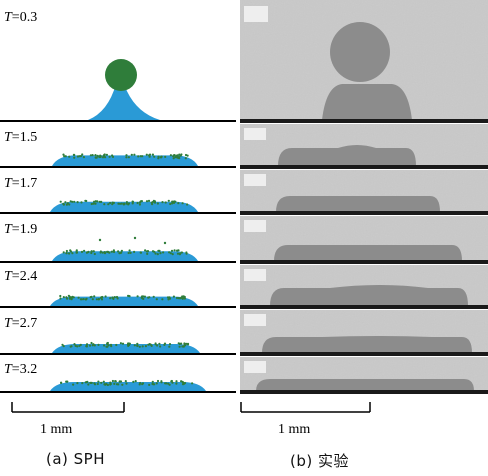 The height and width of the screenshot is (476, 488). I want to click on time-label: T=1.9, so click(20, 230).